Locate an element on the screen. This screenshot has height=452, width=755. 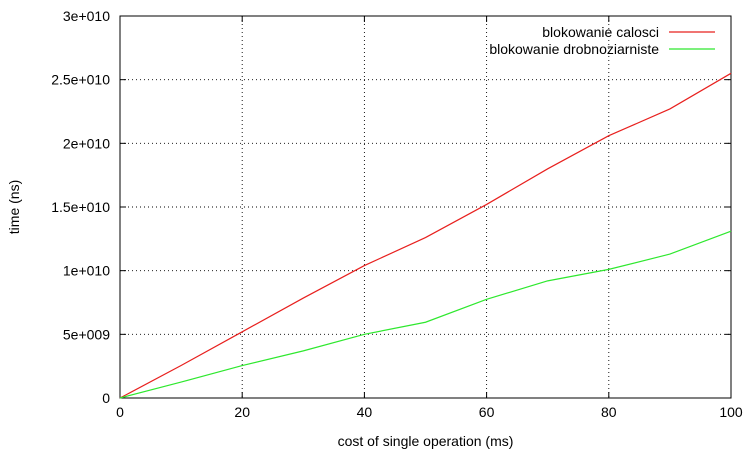
x-tick-labels: 0 20 40 60 80 100 is located at coordinates (429, 412).